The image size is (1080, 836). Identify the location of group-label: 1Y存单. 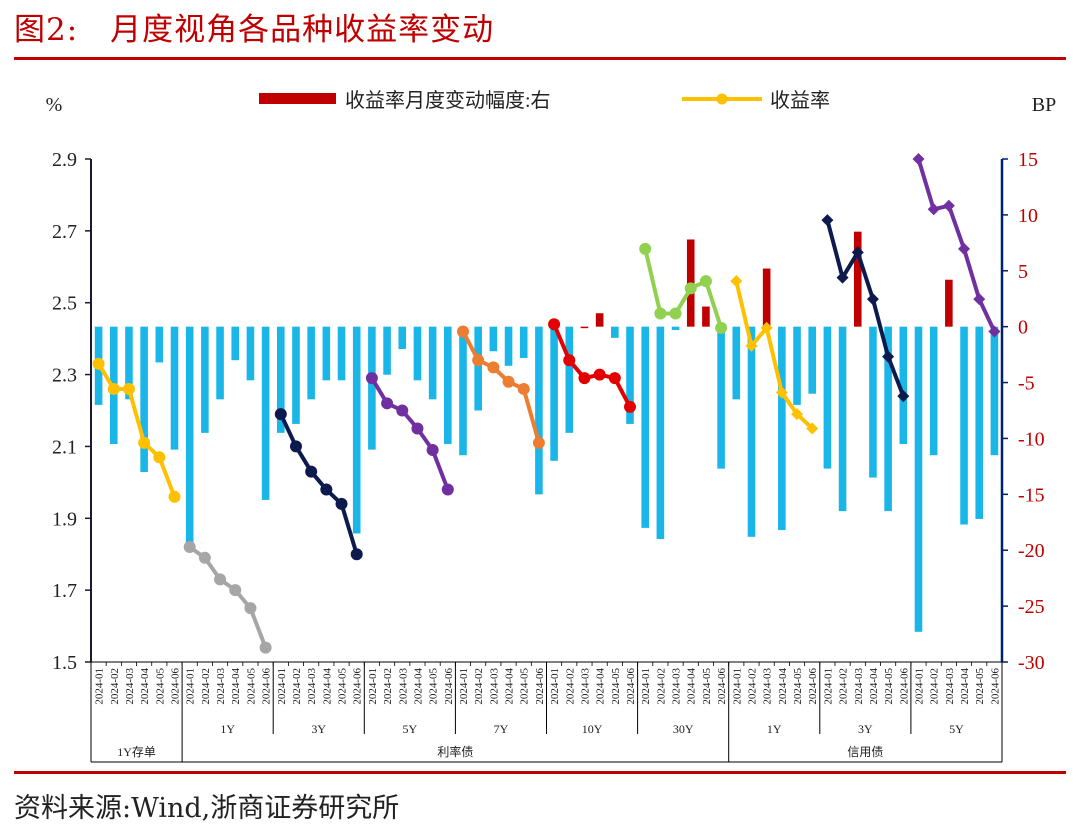
(136, 752).